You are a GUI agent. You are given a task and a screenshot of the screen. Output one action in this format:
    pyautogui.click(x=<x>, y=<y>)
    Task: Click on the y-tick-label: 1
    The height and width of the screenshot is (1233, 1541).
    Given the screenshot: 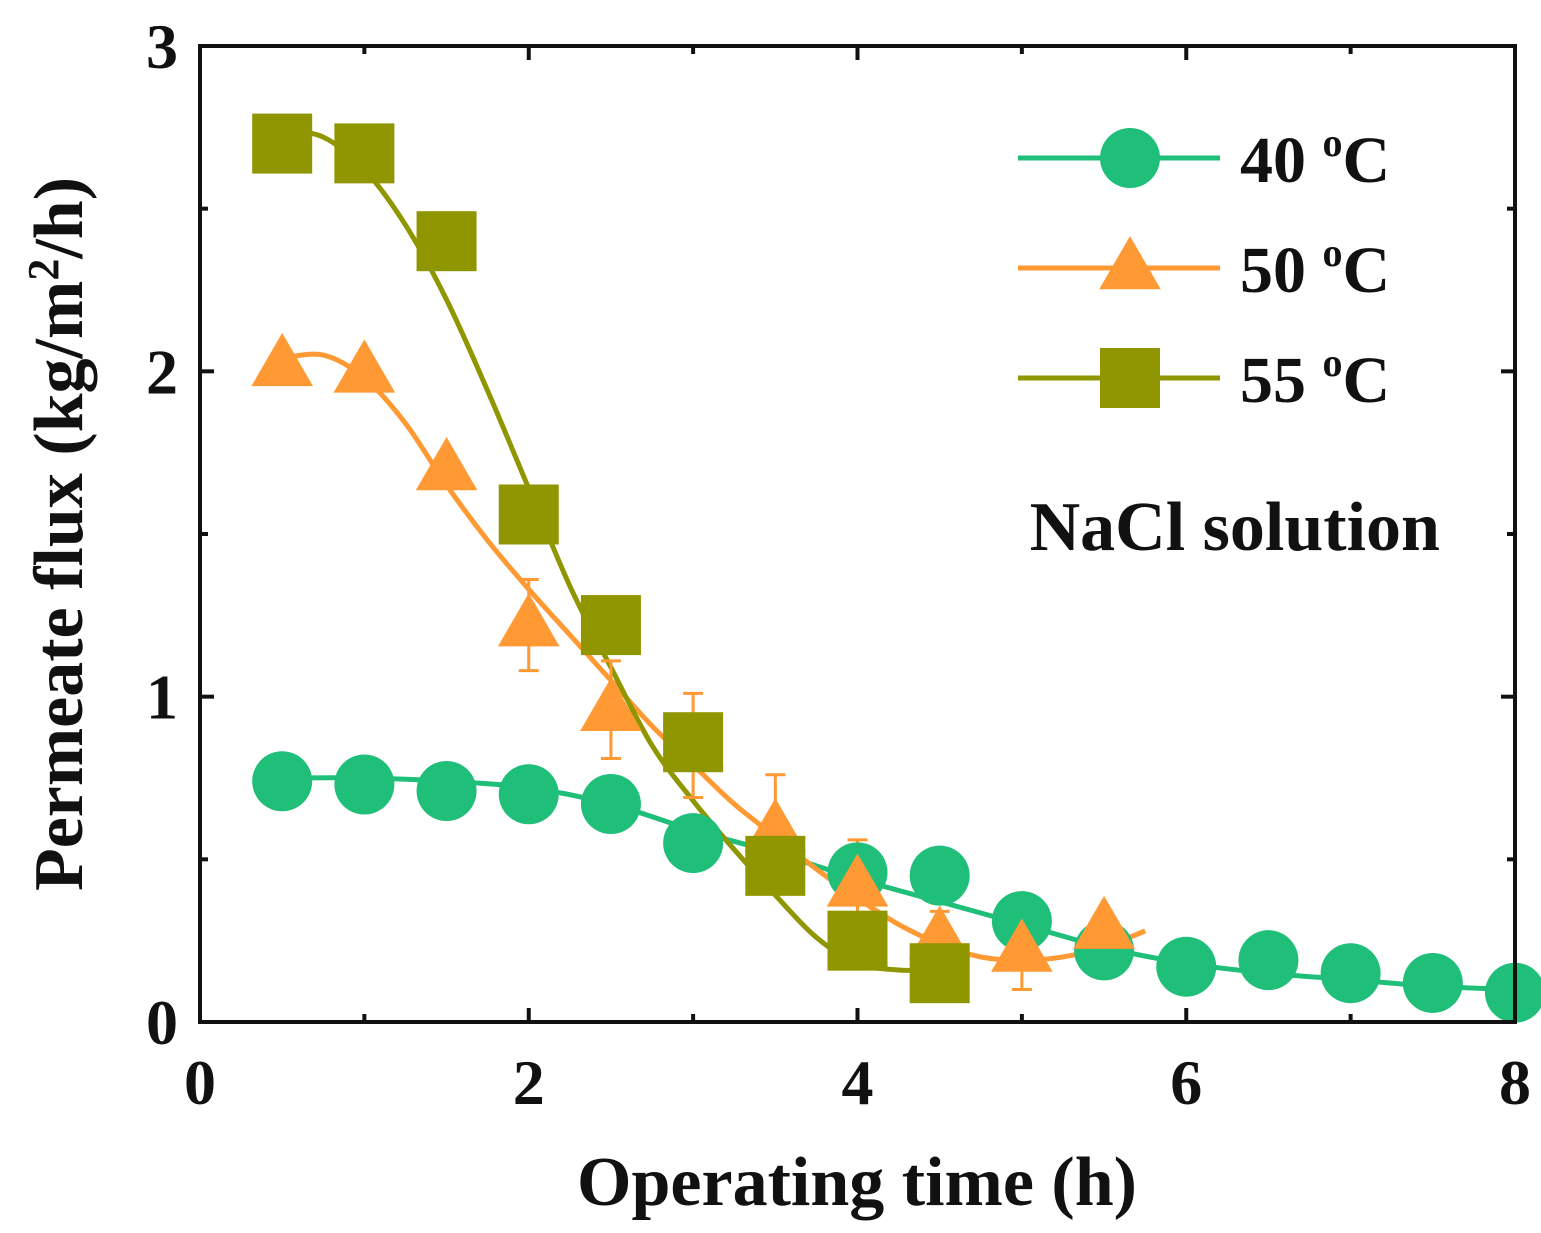 What is the action you would take?
    pyautogui.click(x=162, y=697)
    